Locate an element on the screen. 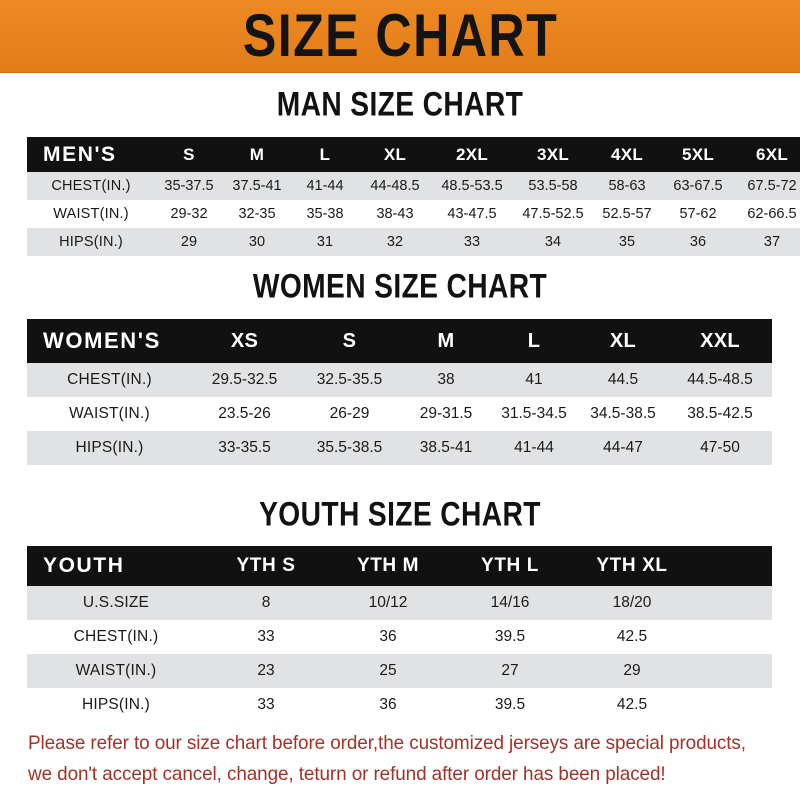 The image size is (800, 800). youth-header-row: YOUTH YTH S YTH M YTH L YTH XL is located at coordinates (399, 566).